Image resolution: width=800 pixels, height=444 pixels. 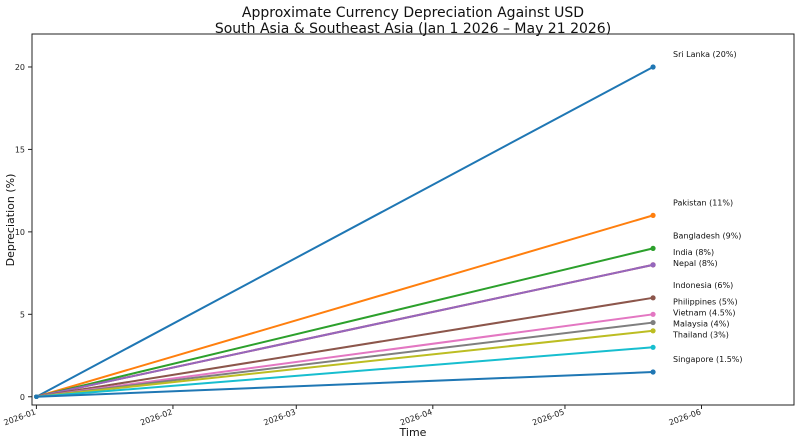 What do you see at coordinates (548, 417) in the screenshot?
I see `x-tick-label: 2026-05` at bounding box center [548, 417].